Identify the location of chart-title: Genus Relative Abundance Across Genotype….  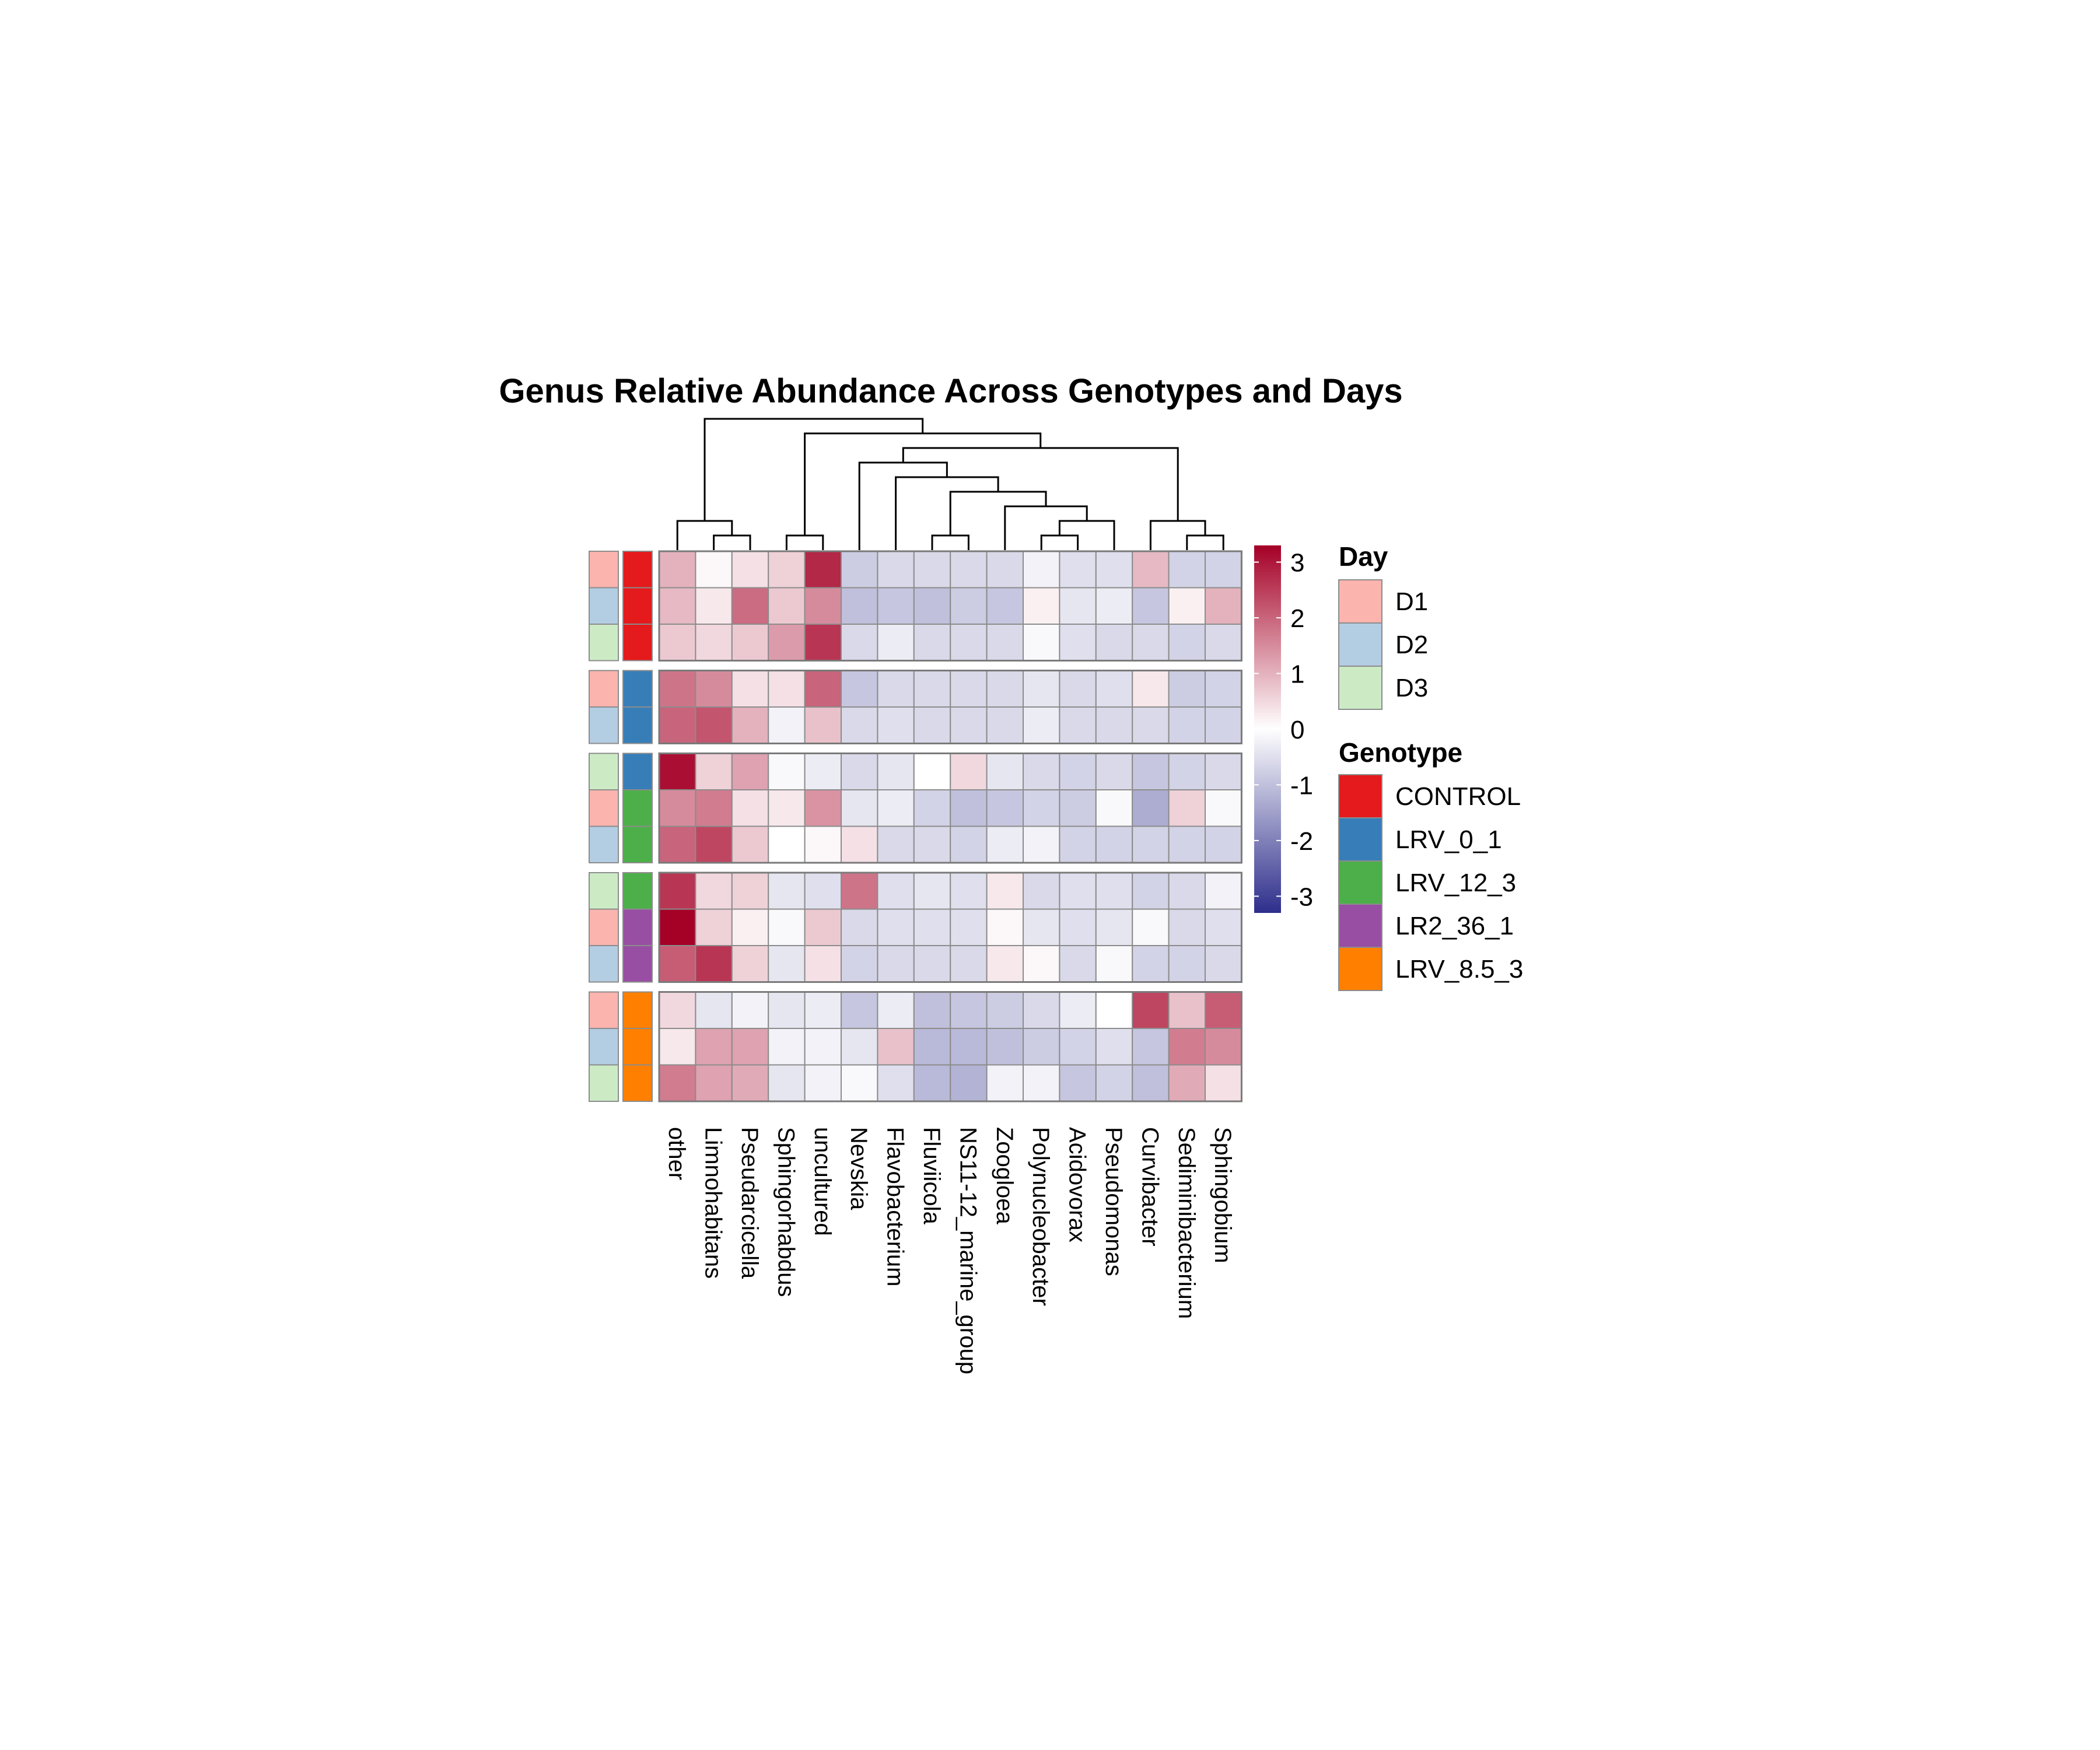
(950, 391).